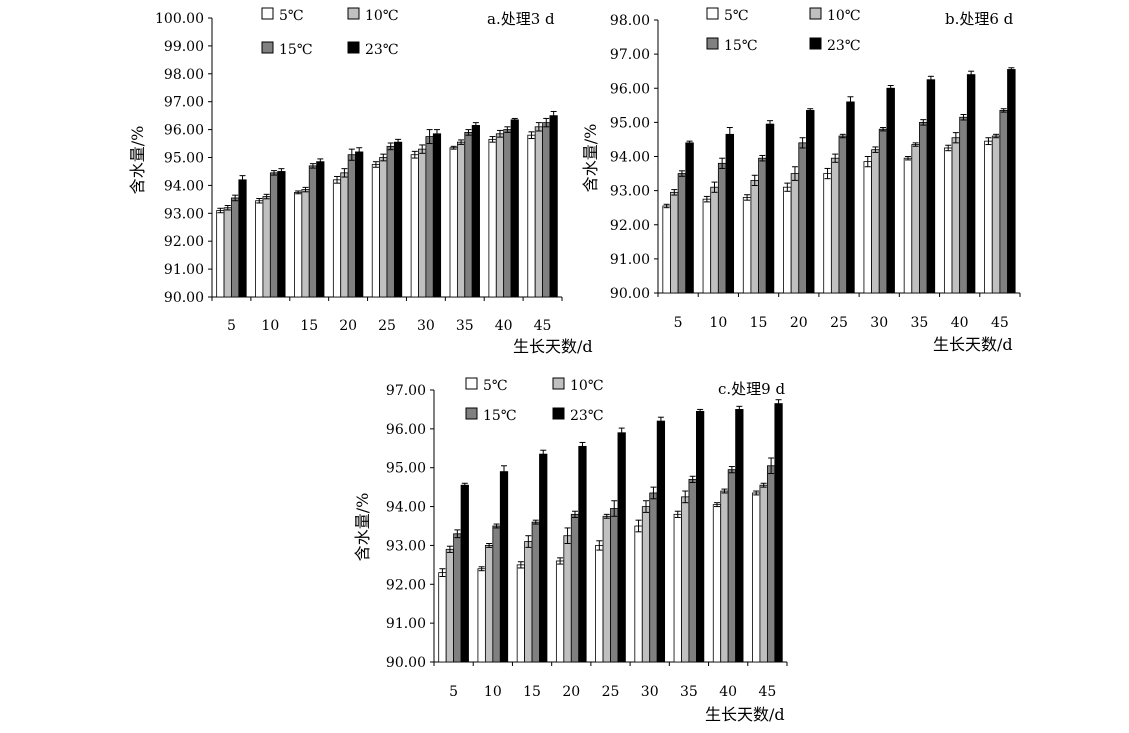 The width and height of the screenshot is (1129, 733). I want to click on bar-23c-day15, so click(543, 558).